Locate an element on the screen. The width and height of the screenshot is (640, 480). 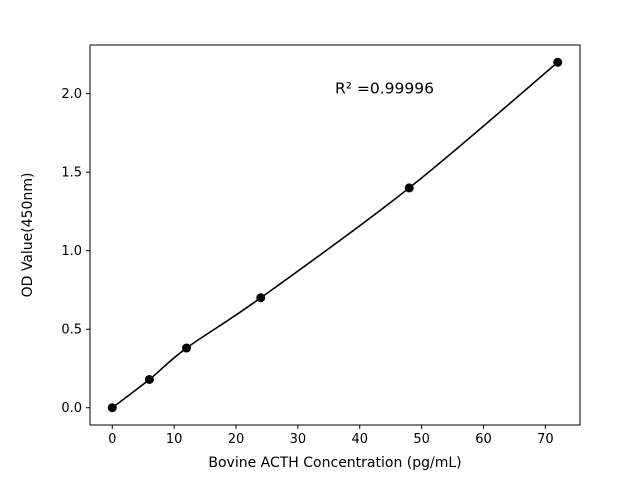
r-squared-annotation: R² =0.99996 is located at coordinates (384, 89).